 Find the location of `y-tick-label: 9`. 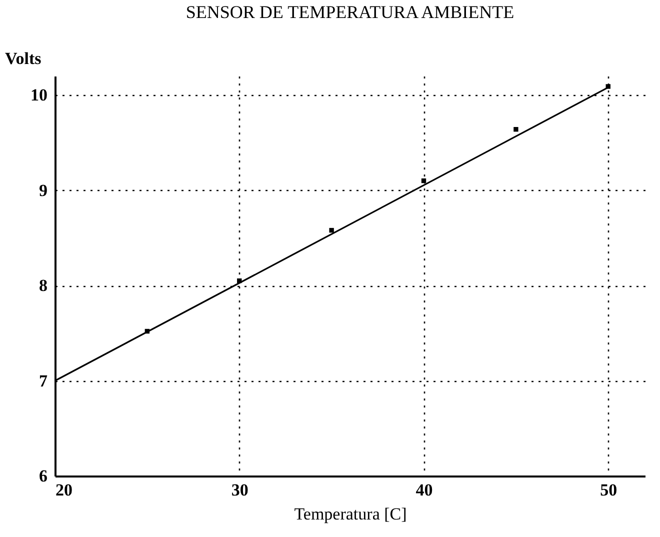

y-tick-label: 9 is located at coordinates (43, 190).